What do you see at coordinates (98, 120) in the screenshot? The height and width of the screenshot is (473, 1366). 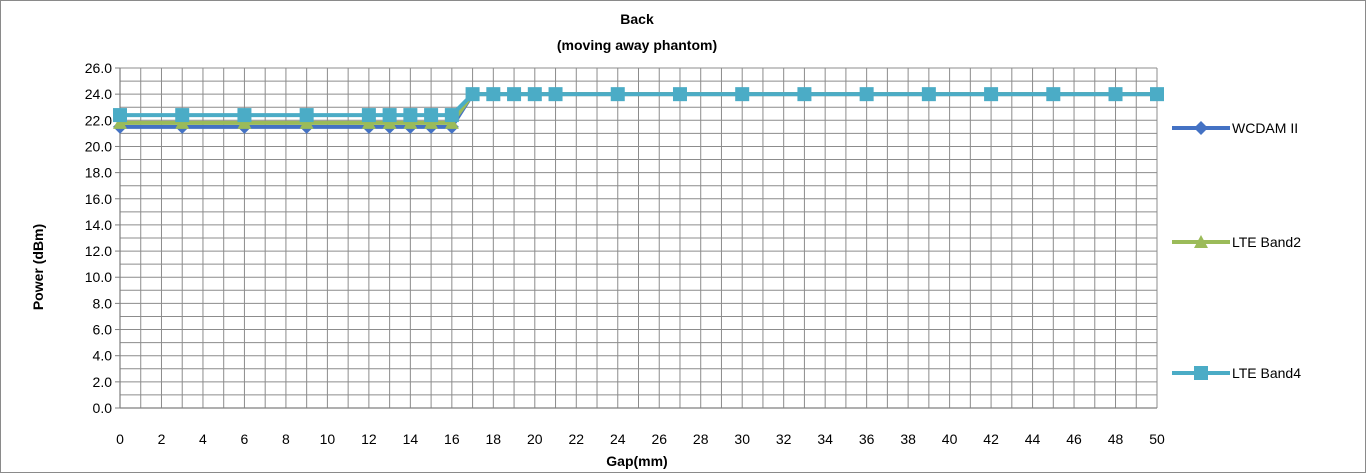 I see `y-tick-label: 22.0` at bounding box center [98, 120].